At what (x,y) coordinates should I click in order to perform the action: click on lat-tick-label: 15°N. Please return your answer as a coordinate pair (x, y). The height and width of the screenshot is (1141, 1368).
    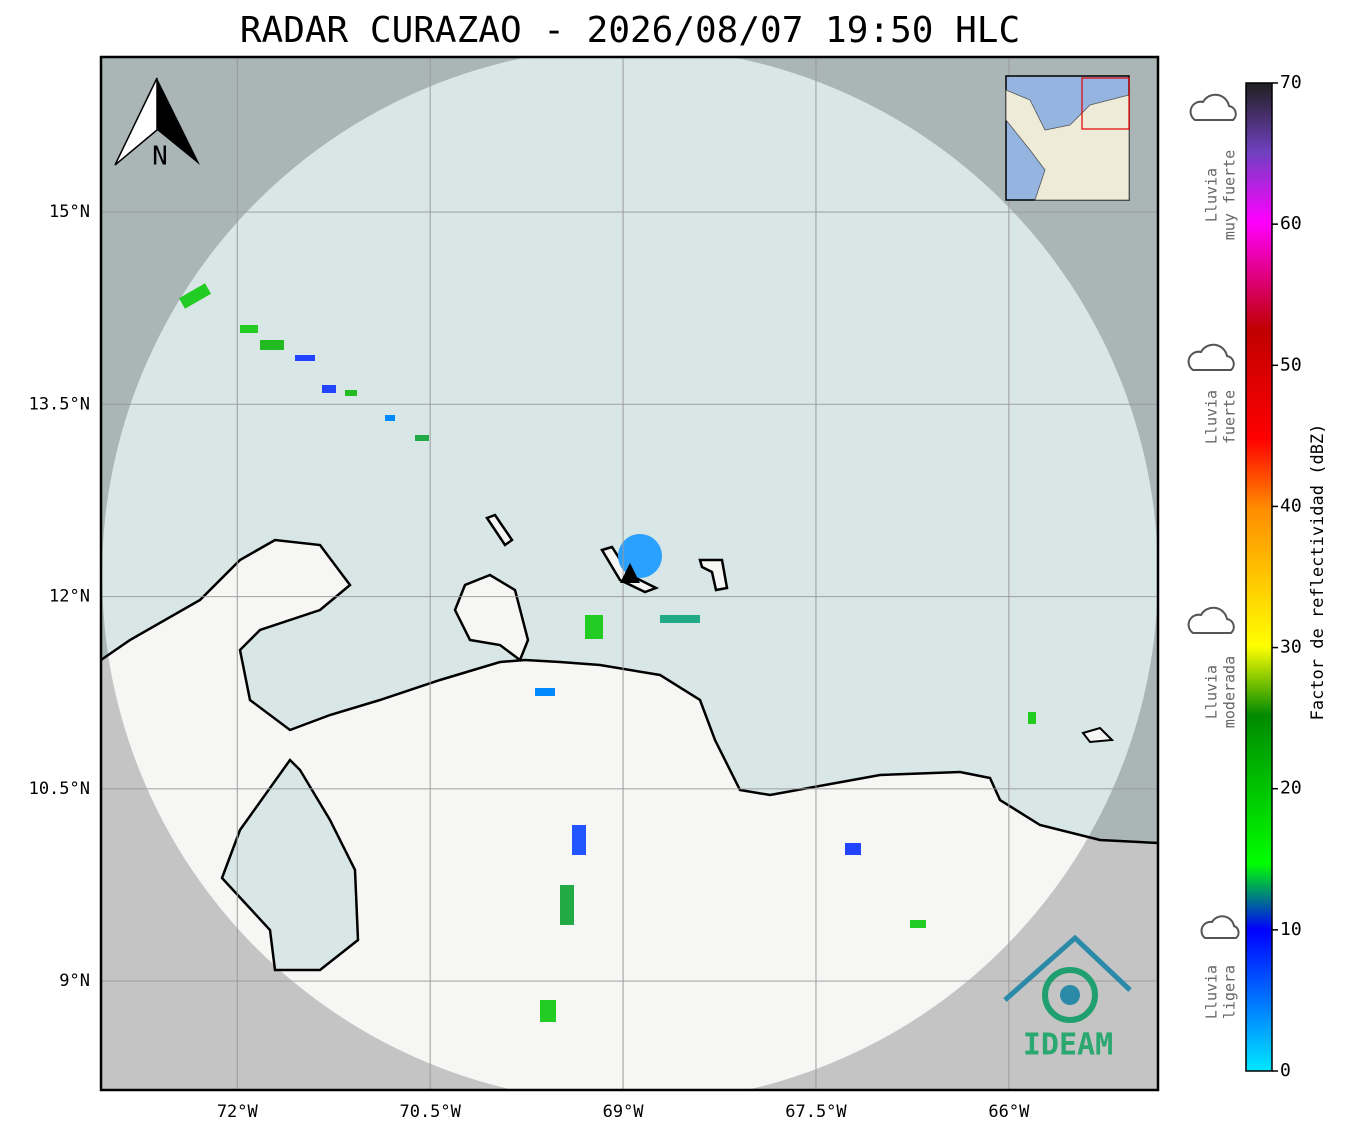
    Looking at the image, I should click on (69, 212).